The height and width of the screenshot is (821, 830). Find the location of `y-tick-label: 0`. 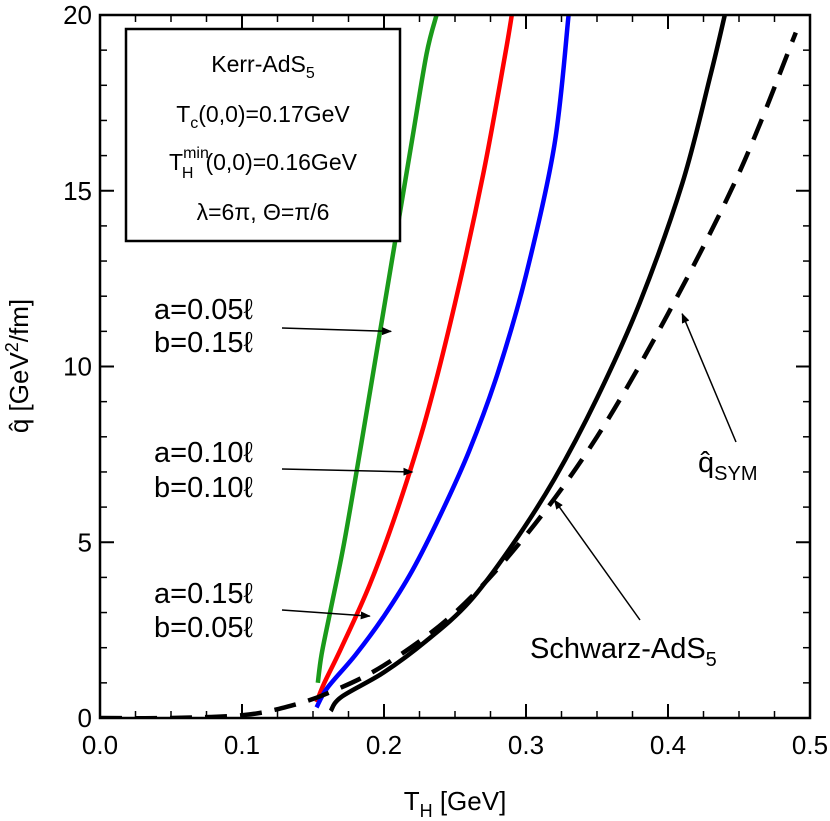

y-tick-label: 0 is located at coordinates (85, 718).